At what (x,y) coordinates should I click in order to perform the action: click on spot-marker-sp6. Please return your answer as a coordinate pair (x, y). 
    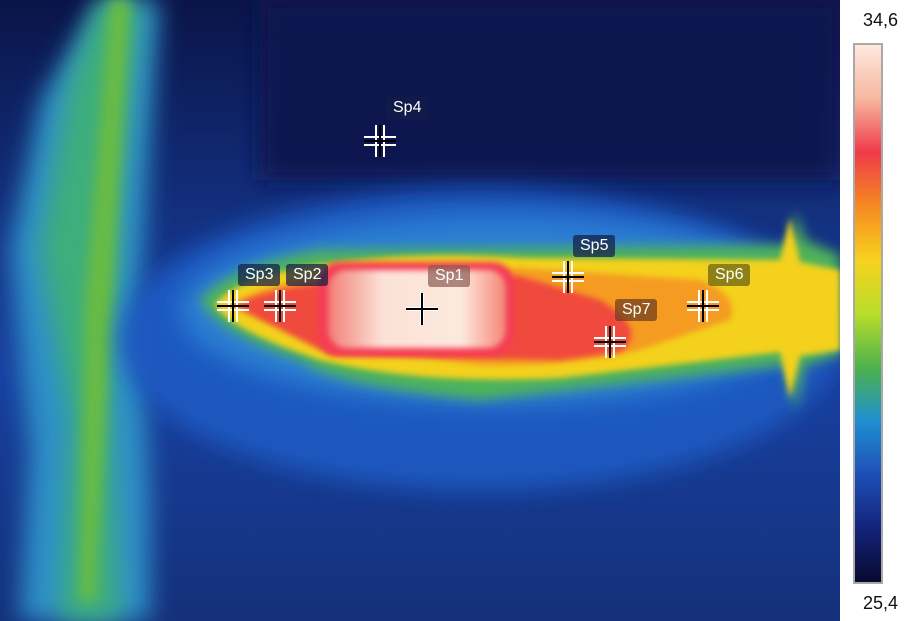
    Looking at the image, I should click on (703, 306).